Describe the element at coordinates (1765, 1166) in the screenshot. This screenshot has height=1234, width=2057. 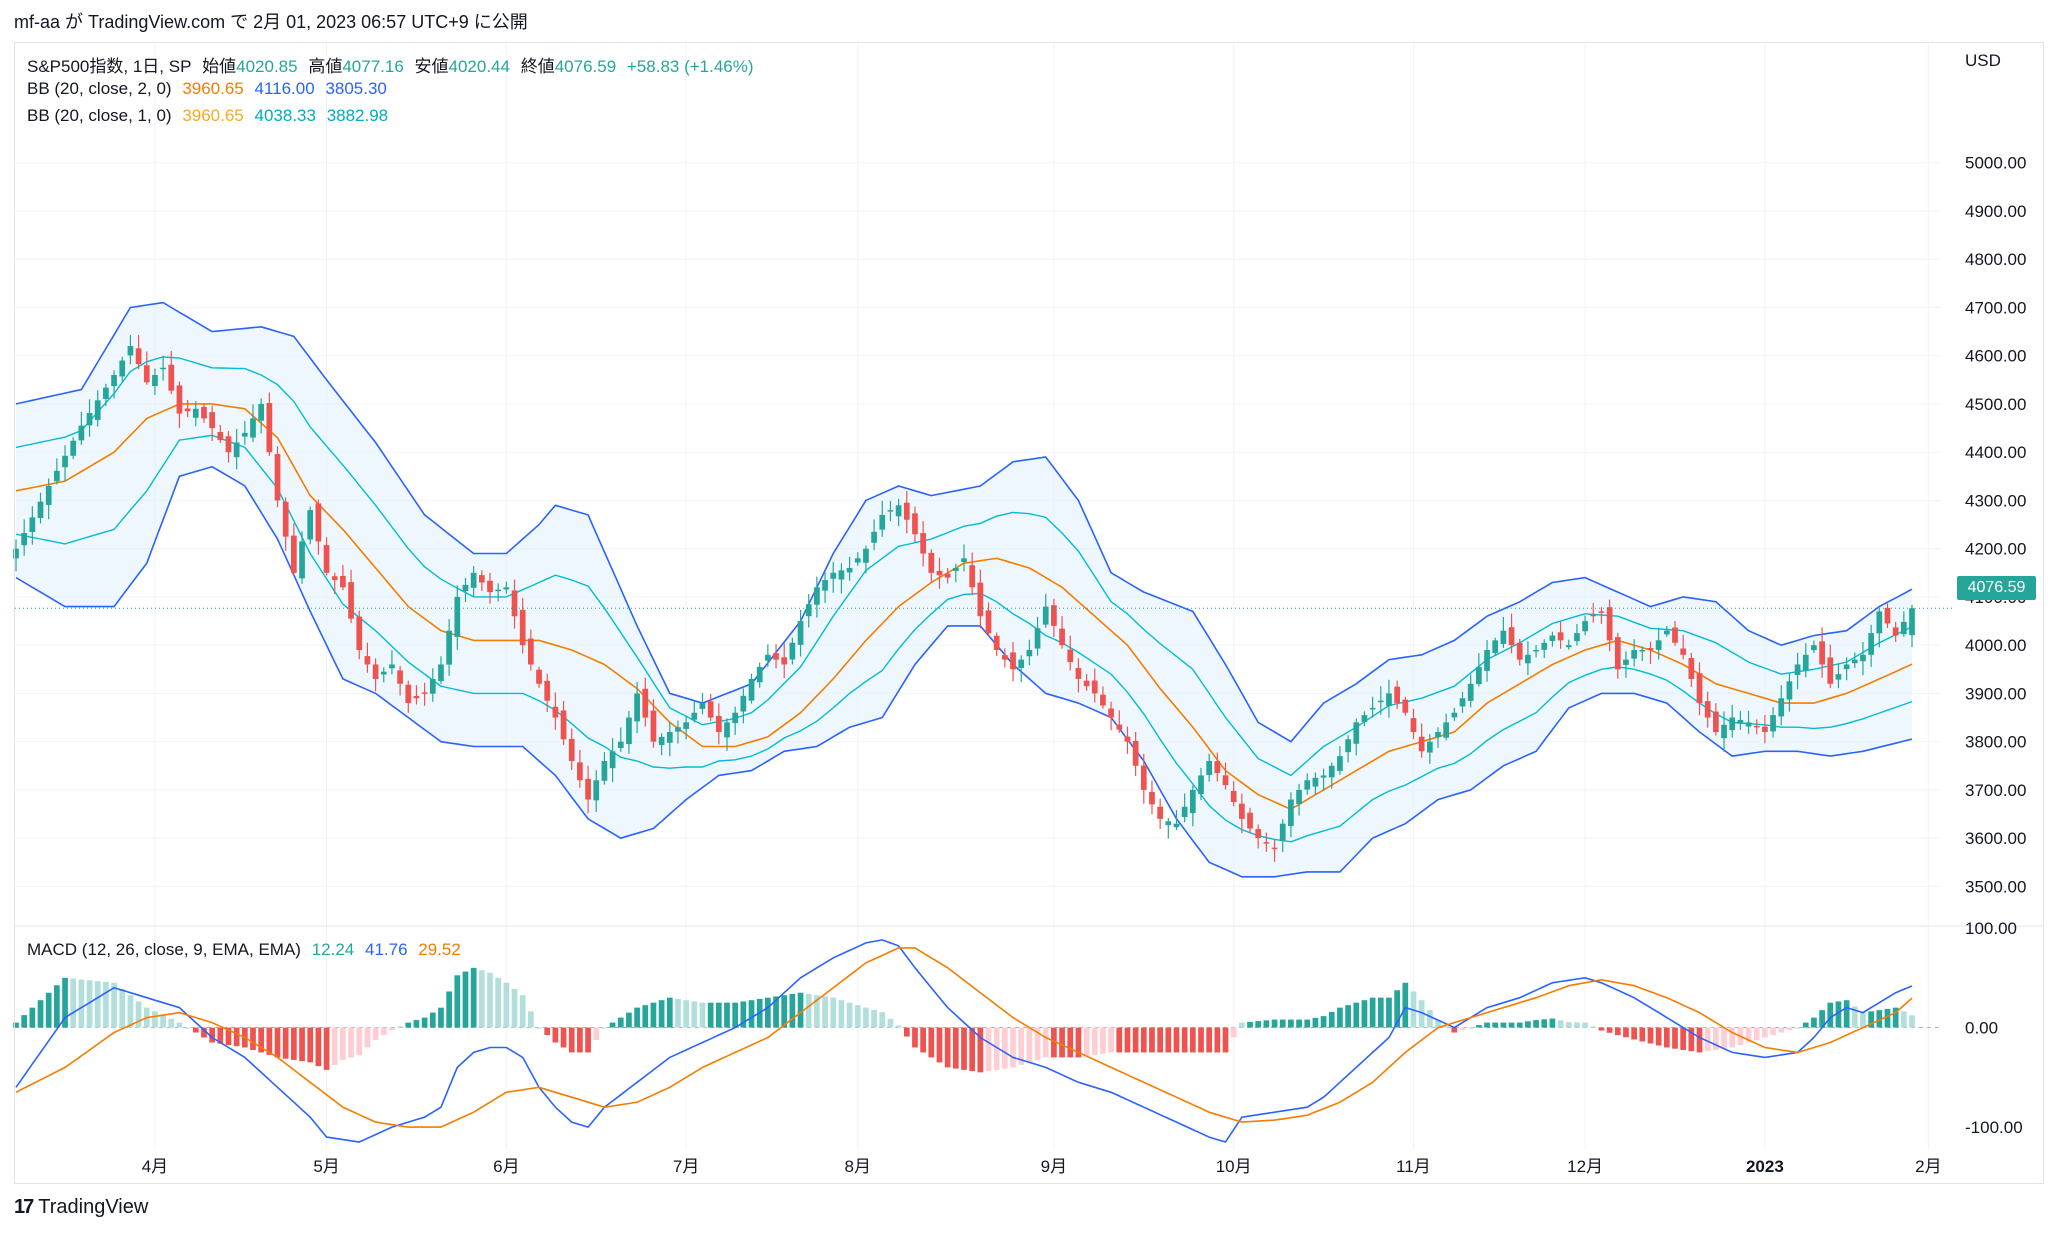
I see `time-tick-label: 2023` at that location.